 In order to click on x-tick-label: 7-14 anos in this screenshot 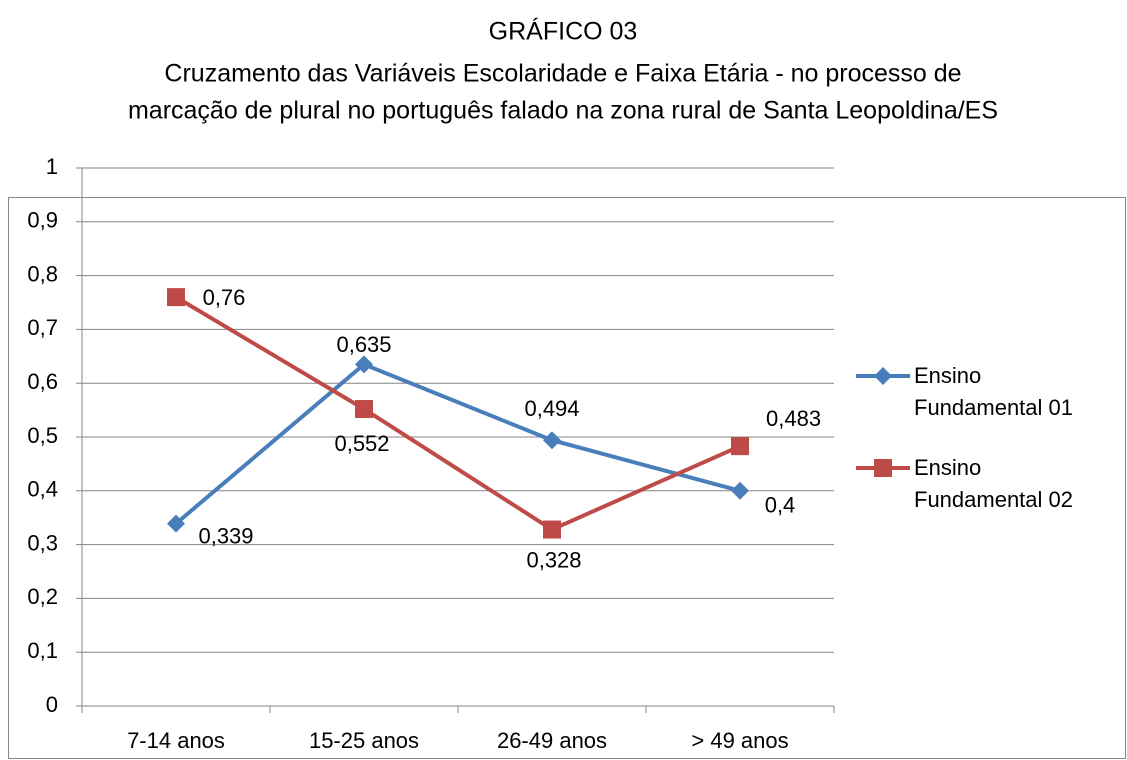, I will do `click(176, 740)`.